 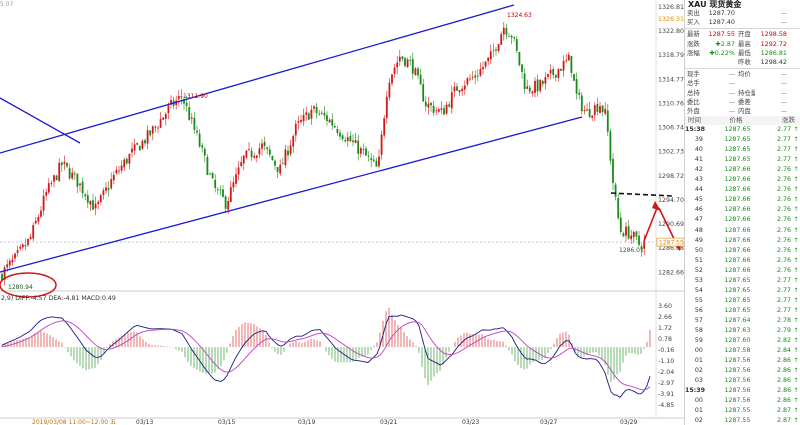 I want to click on date-tick-label: 03/13, so click(x=144, y=422).